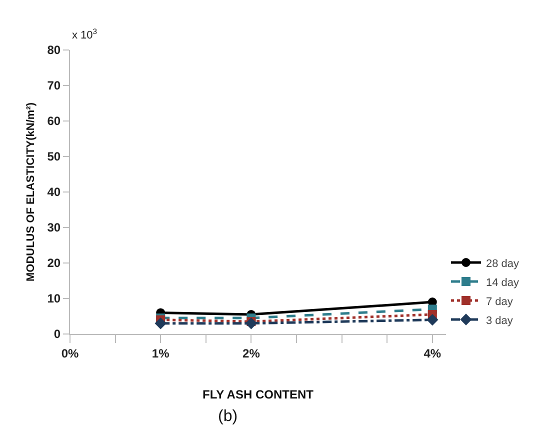 The height and width of the screenshot is (439, 551). I want to click on text: x 10$^{3}$, so click(85, 34).